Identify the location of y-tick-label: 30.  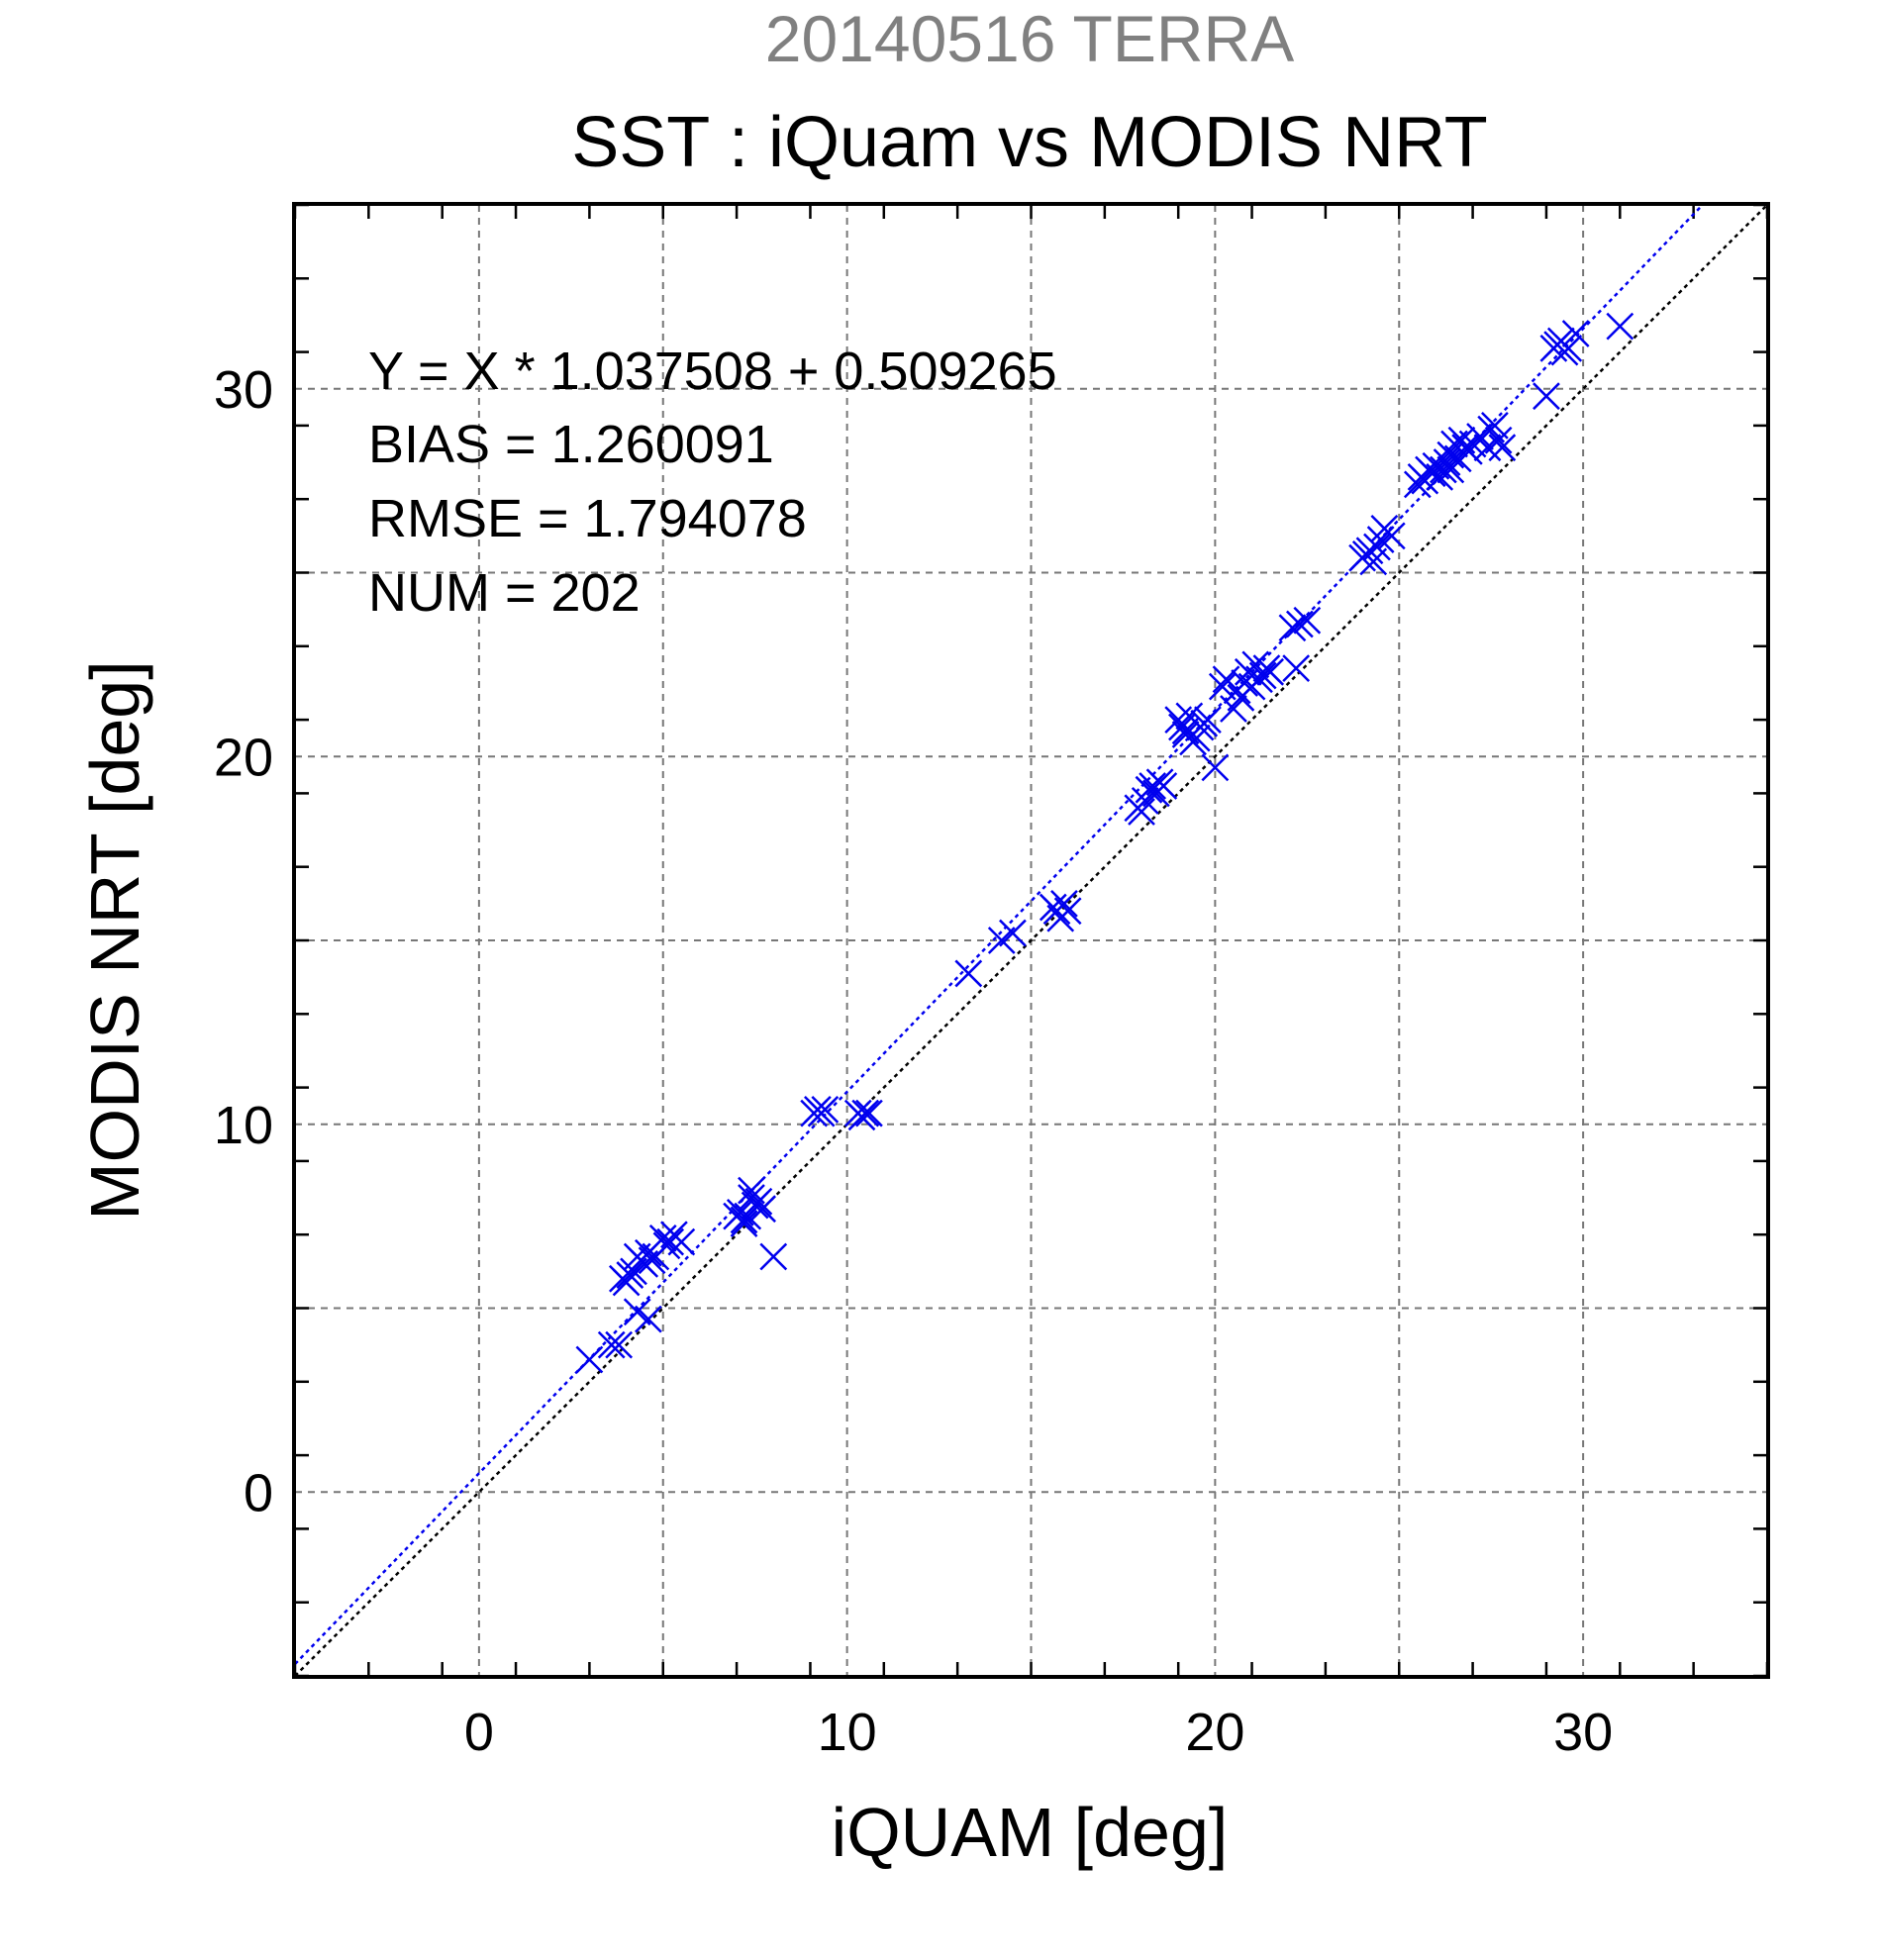
(244, 390).